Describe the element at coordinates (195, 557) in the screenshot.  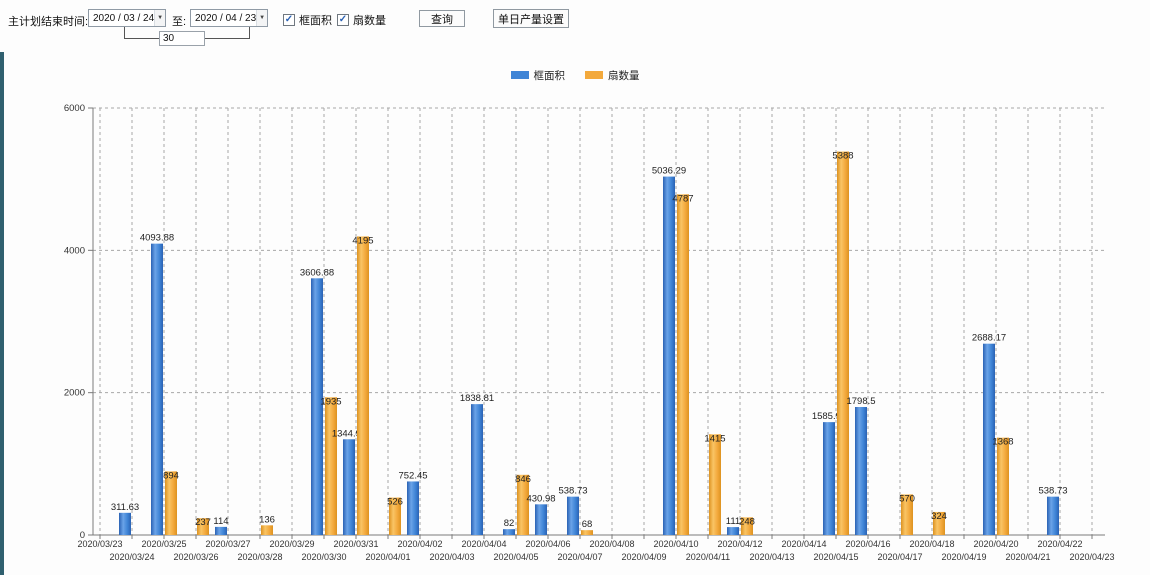
I see `x-tick-label: 2020/03/26` at that location.